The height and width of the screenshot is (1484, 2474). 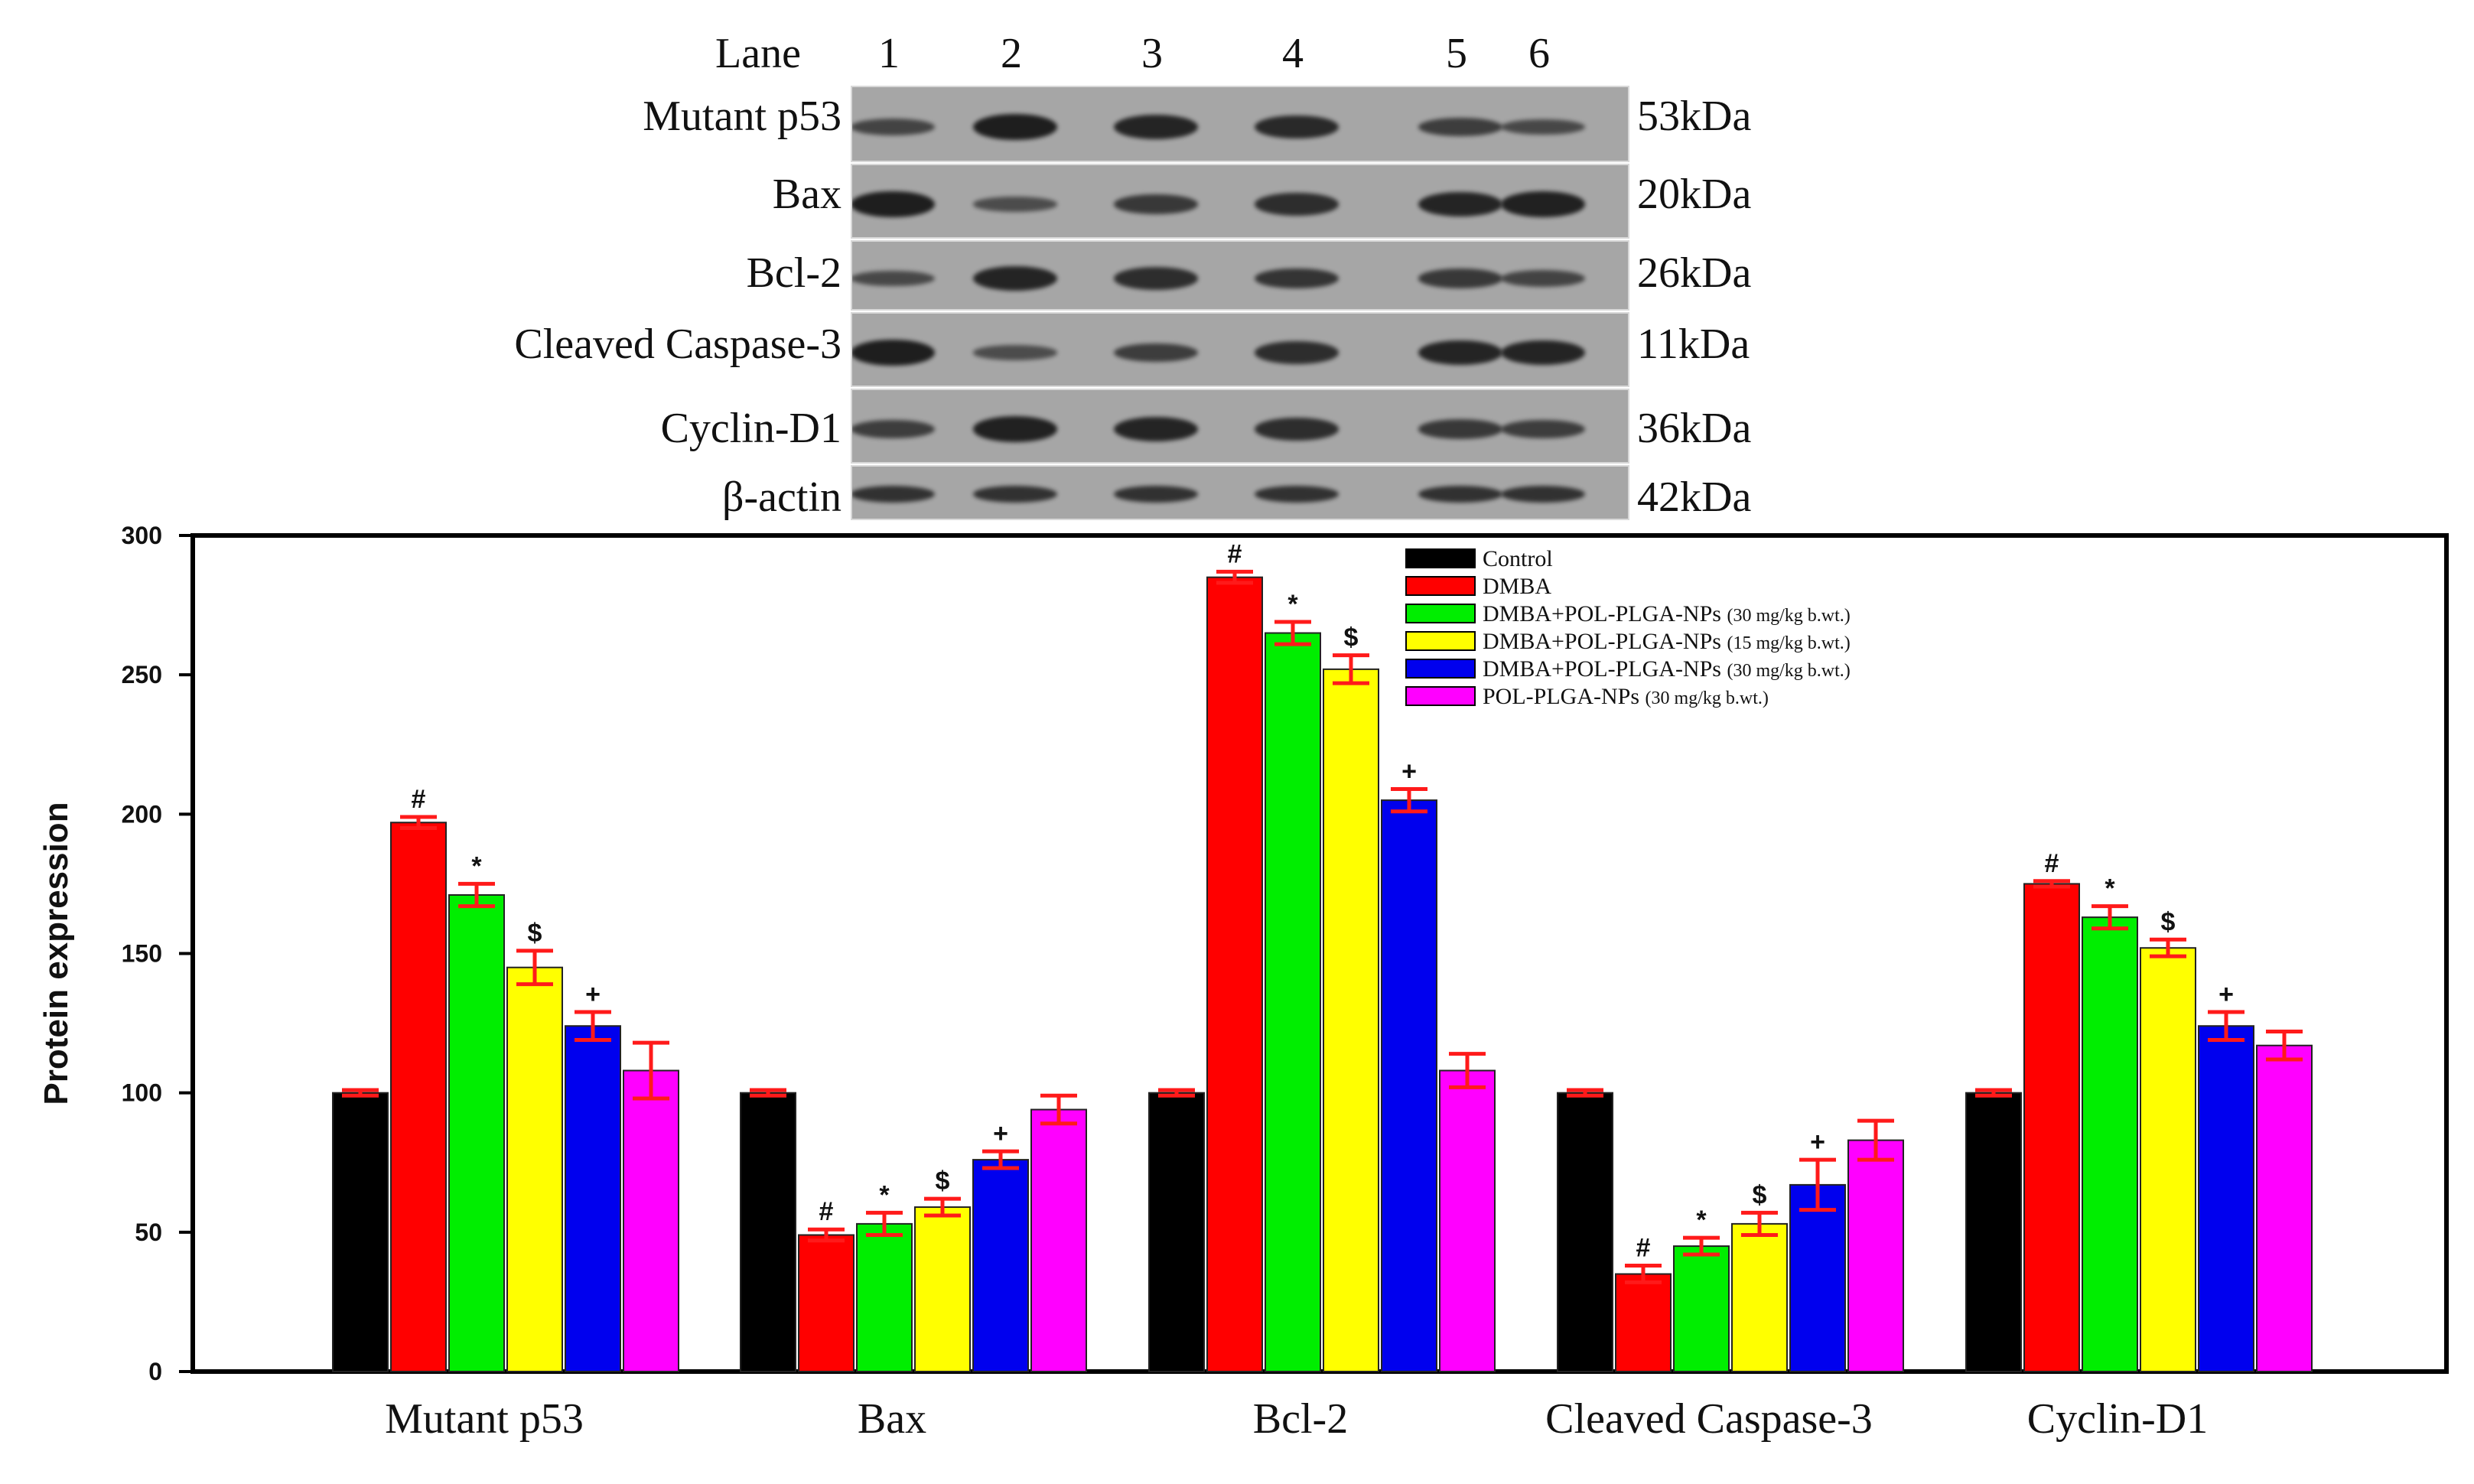 I want to click on molecular-weight-label: 36kDa, so click(x=1694, y=428).